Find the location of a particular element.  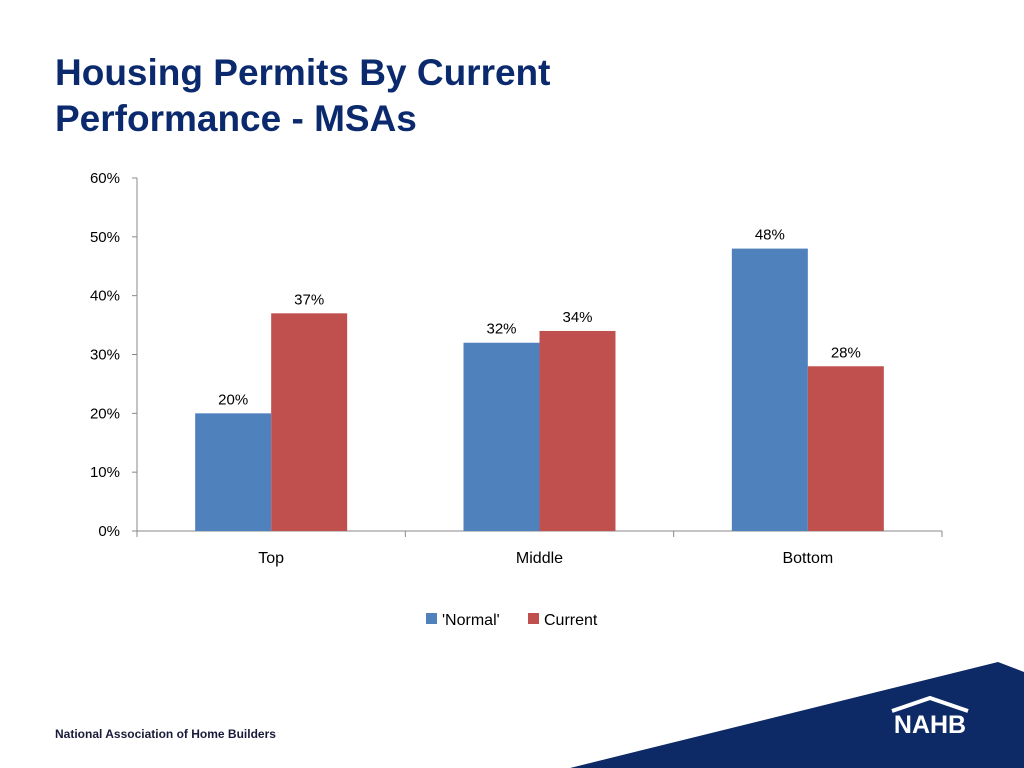

data-label: 20% is located at coordinates (233, 399).